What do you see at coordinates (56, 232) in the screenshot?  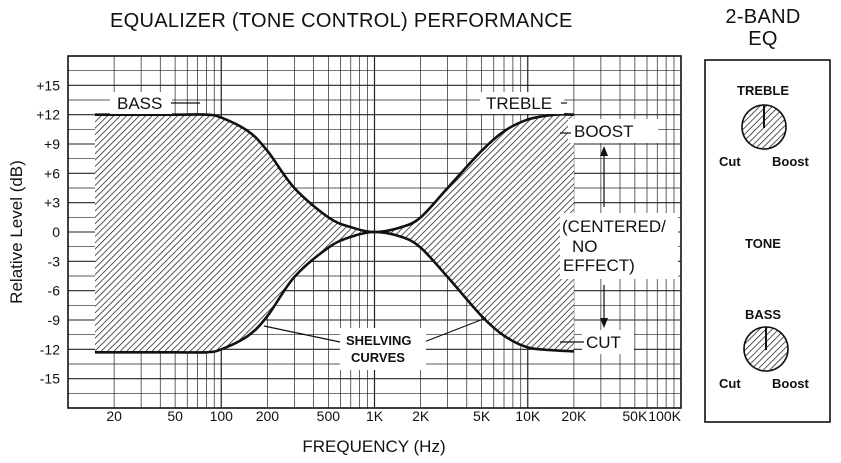 I see `y-tick-label: 0` at bounding box center [56, 232].